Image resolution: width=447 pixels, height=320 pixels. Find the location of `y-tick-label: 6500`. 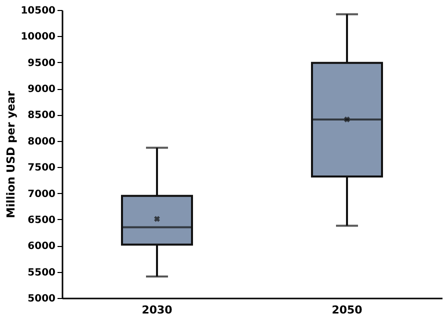

y-tick-label: 6500 is located at coordinates (42, 220).